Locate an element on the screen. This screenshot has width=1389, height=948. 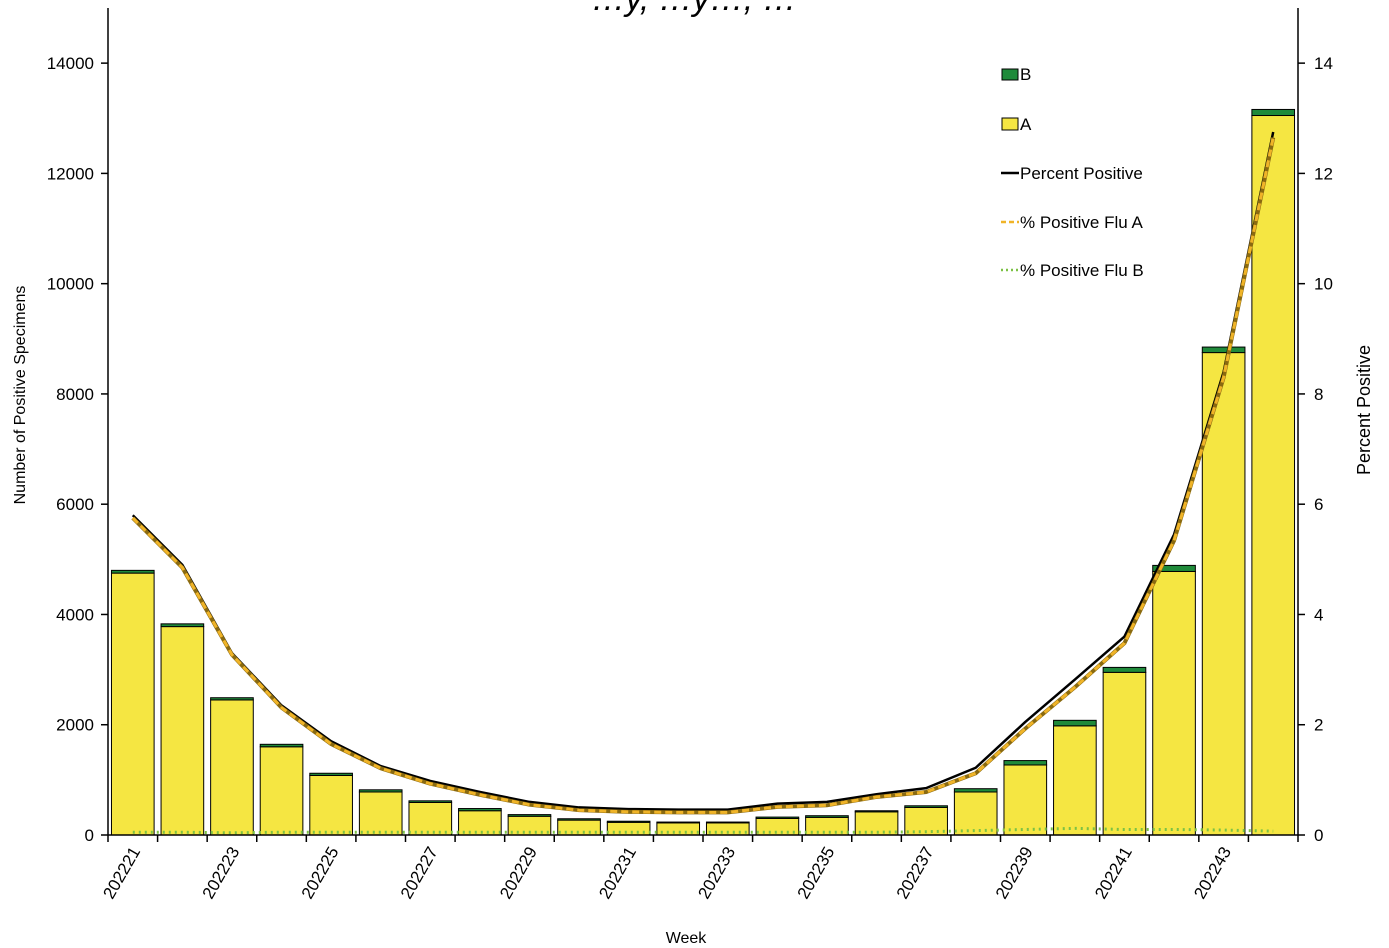
legend-label-flu-a: % Positive Flu A is located at coordinates (1081, 222).